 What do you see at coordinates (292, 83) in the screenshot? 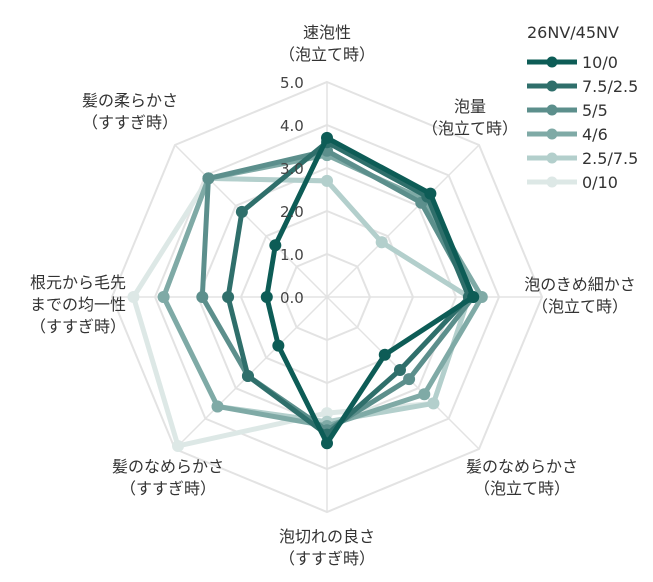
I see `tick-label: 5.0` at bounding box center [292, 83].